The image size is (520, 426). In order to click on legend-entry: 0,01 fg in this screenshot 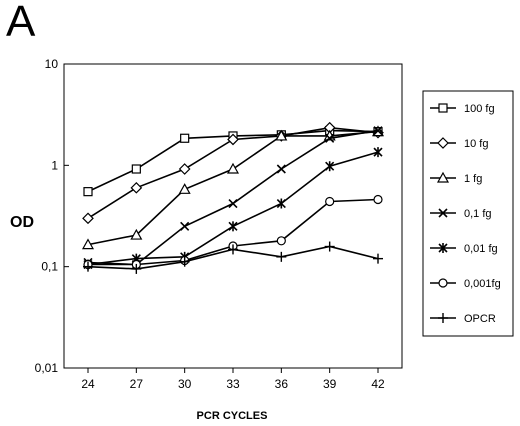, I will do `click(464, 249)`.